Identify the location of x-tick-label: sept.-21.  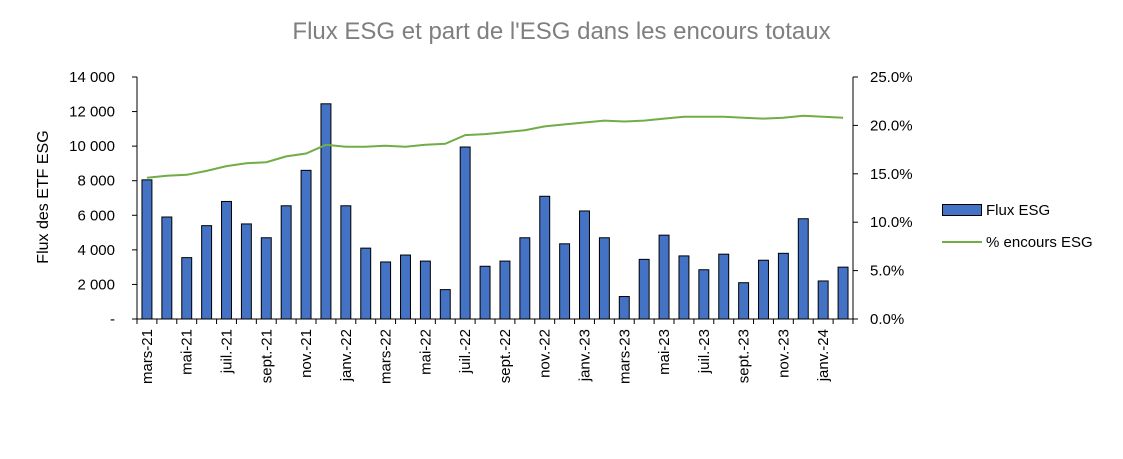
(266, 356).